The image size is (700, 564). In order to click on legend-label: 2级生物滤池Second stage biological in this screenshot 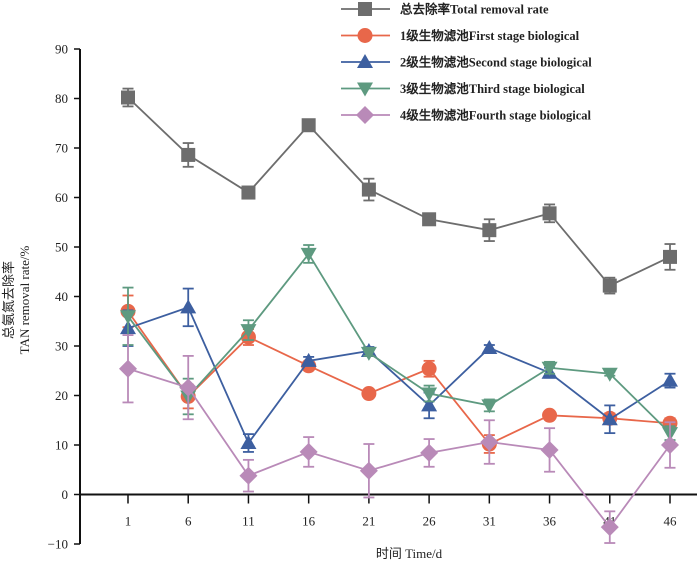, I will do `click(496, 62)`.